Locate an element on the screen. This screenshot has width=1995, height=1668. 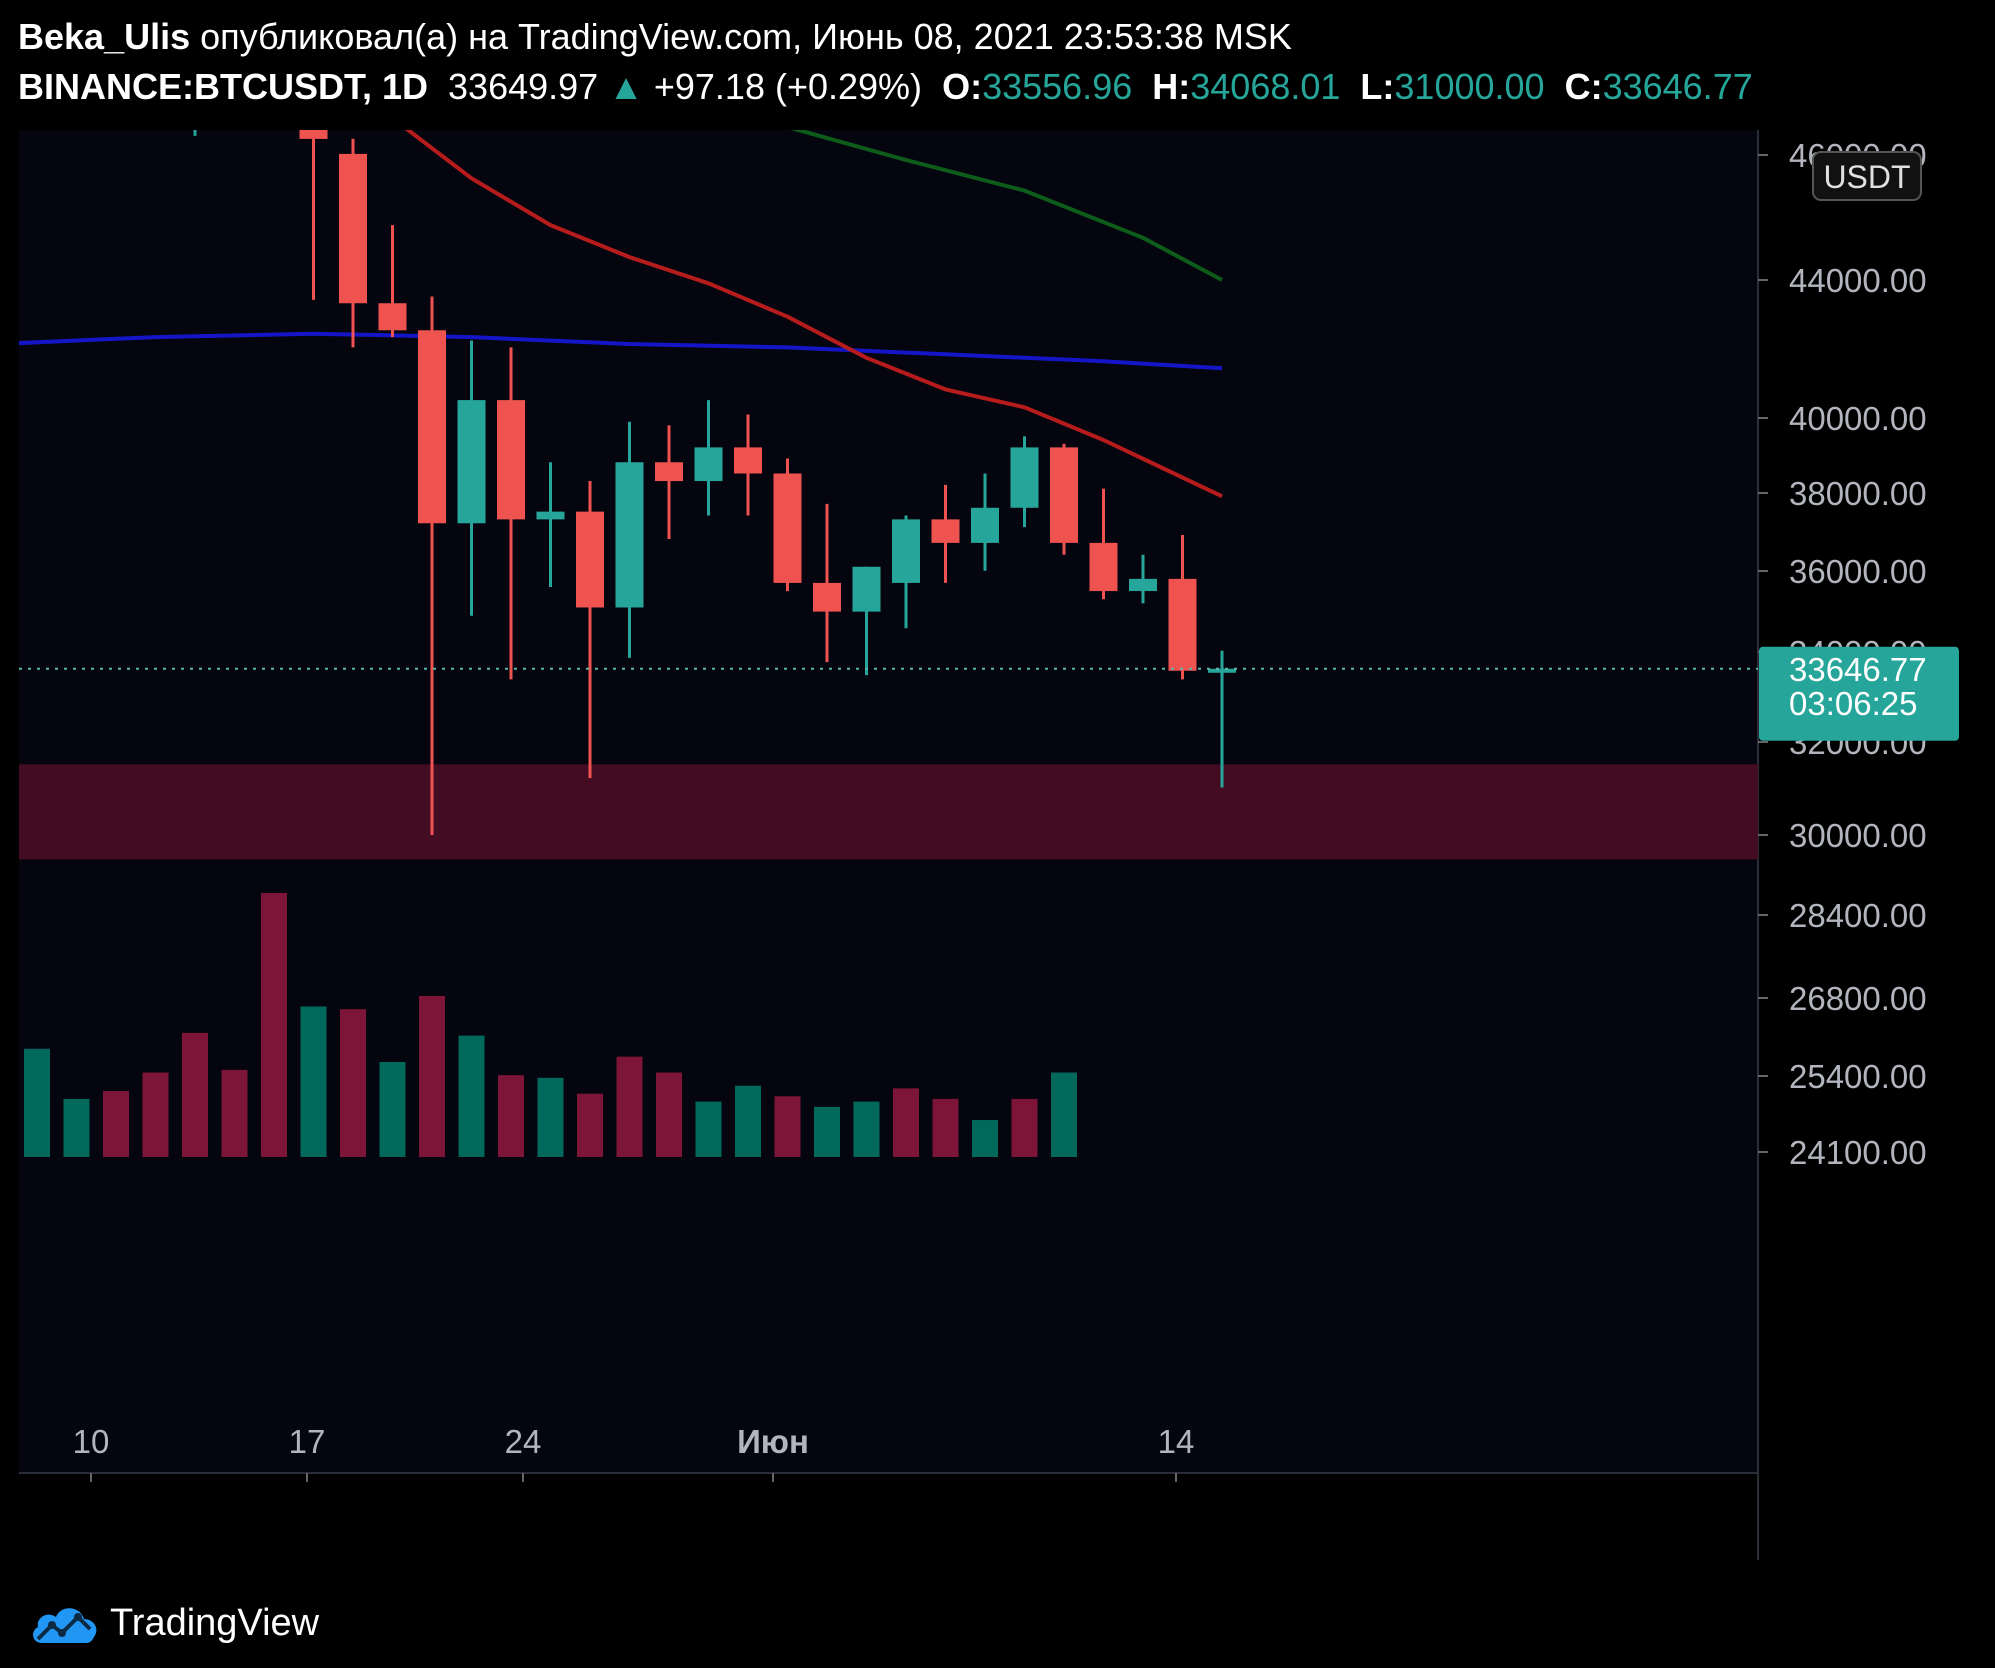
low-value: 31000.00 is located at coordinates (1469, 86).